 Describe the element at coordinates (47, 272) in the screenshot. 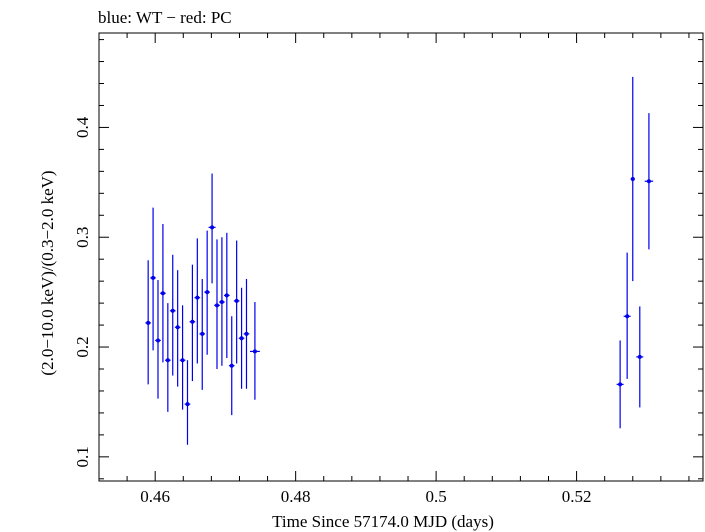

I see `y-axis-label: (2.0−10.0 keV)/(0.3−2.0 keV)` at that location.